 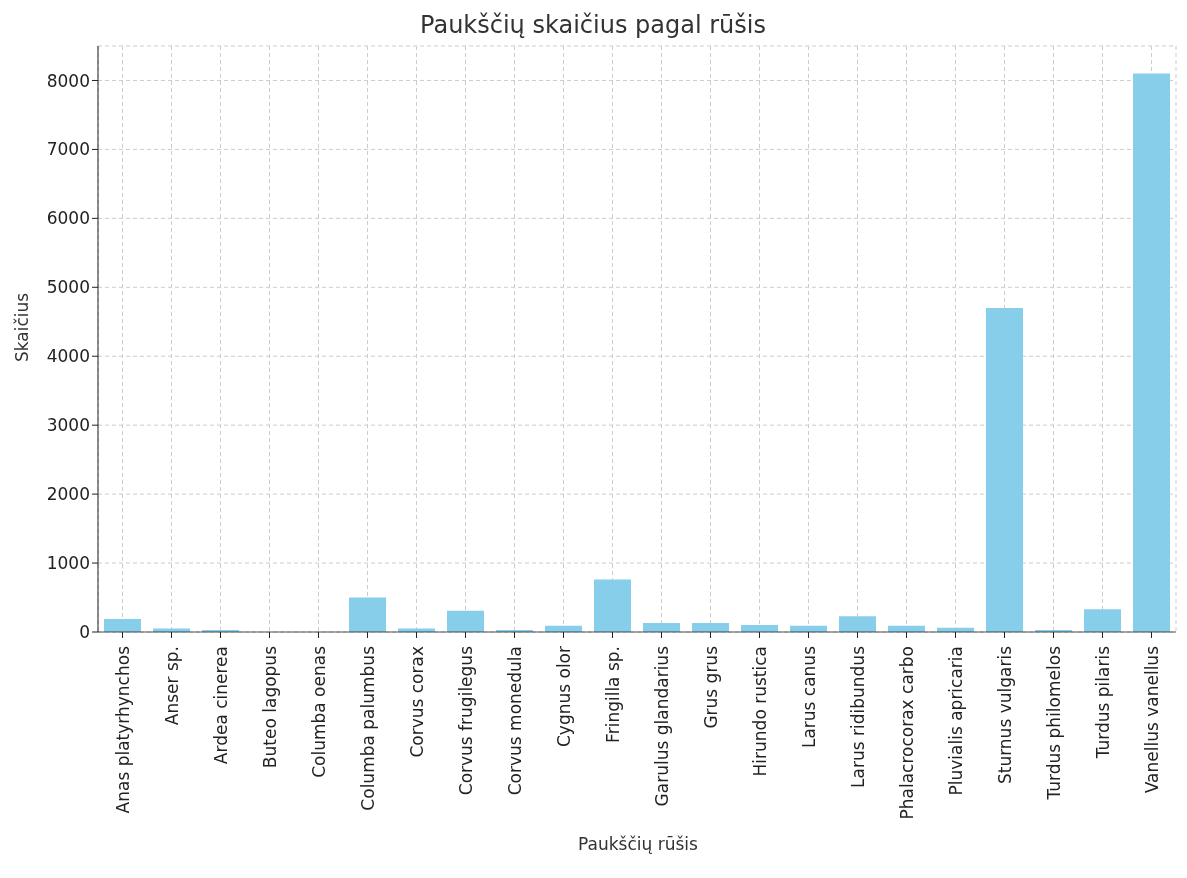 What do you see at coordinates (1151, 719) in the screenshot?
I see `x-tick-label: Vanellus vanellus` at bounding box center [1151, 719].